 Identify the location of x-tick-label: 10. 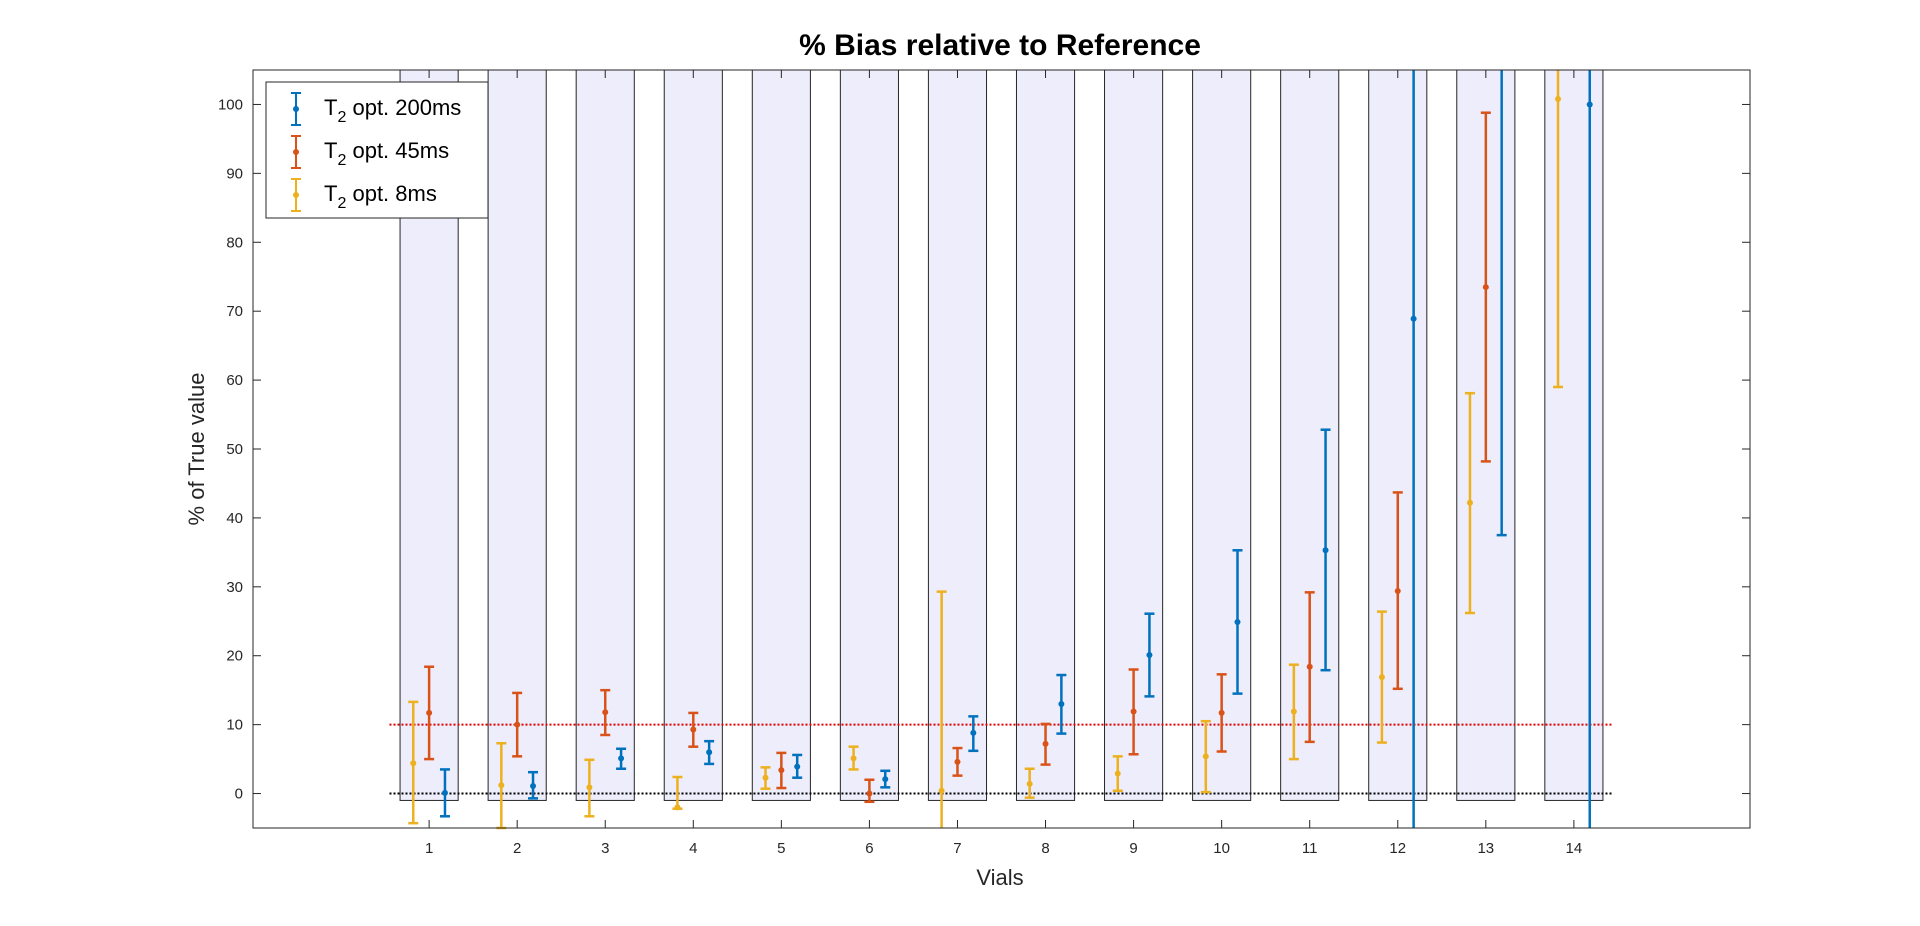
(1221, 848).